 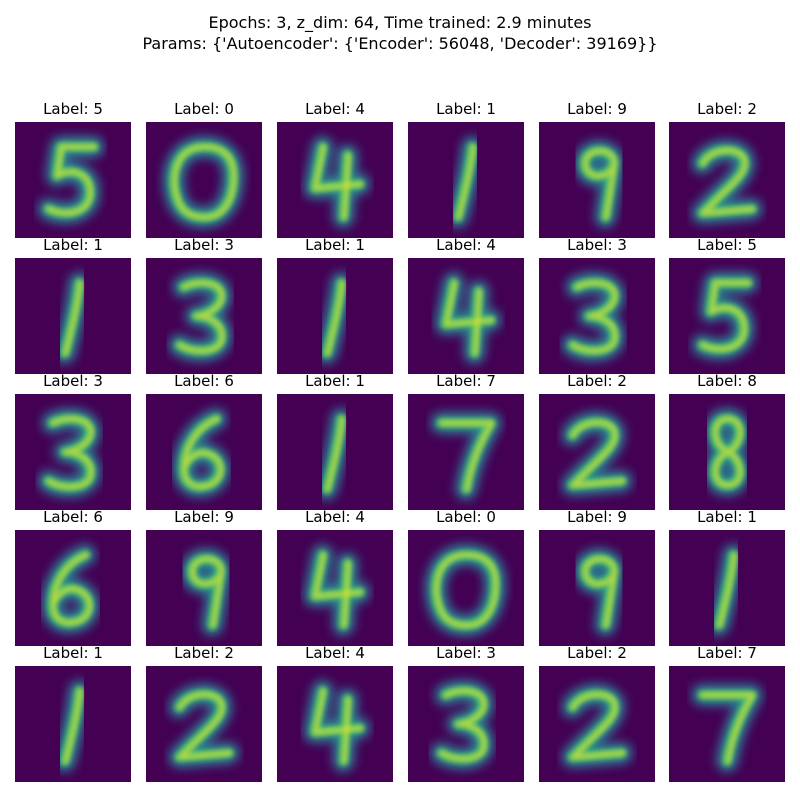 What do you see at coordinates (727, 381) in the screenshot?
I see `panel-label: Label: 8` at bounding box center [727, 381].